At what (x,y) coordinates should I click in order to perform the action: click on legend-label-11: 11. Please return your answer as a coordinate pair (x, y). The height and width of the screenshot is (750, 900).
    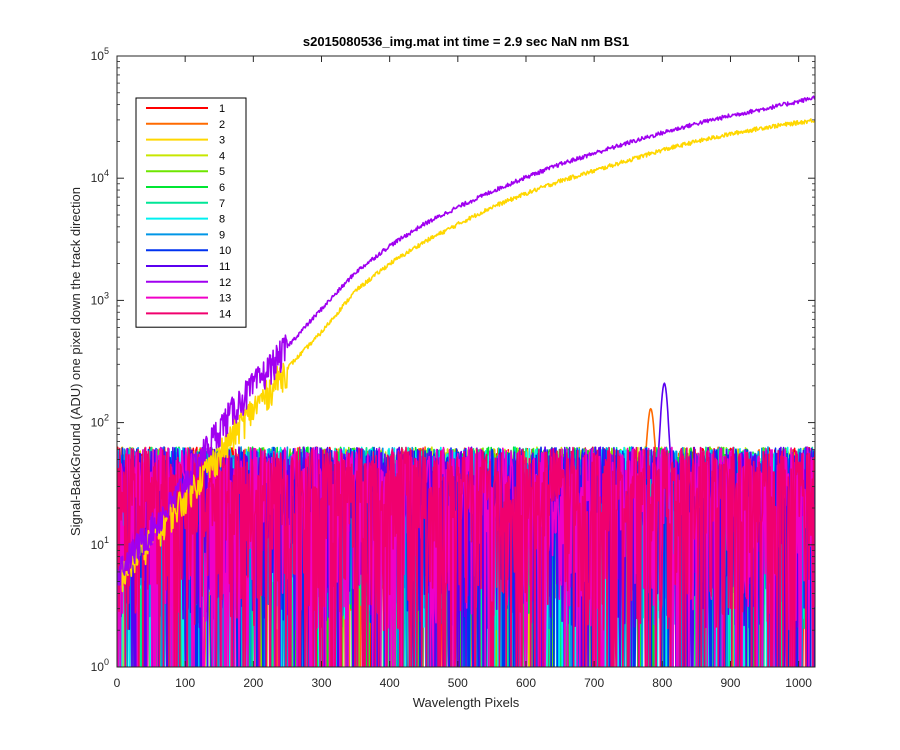
    Looking at the image, I should click on (224, 267).